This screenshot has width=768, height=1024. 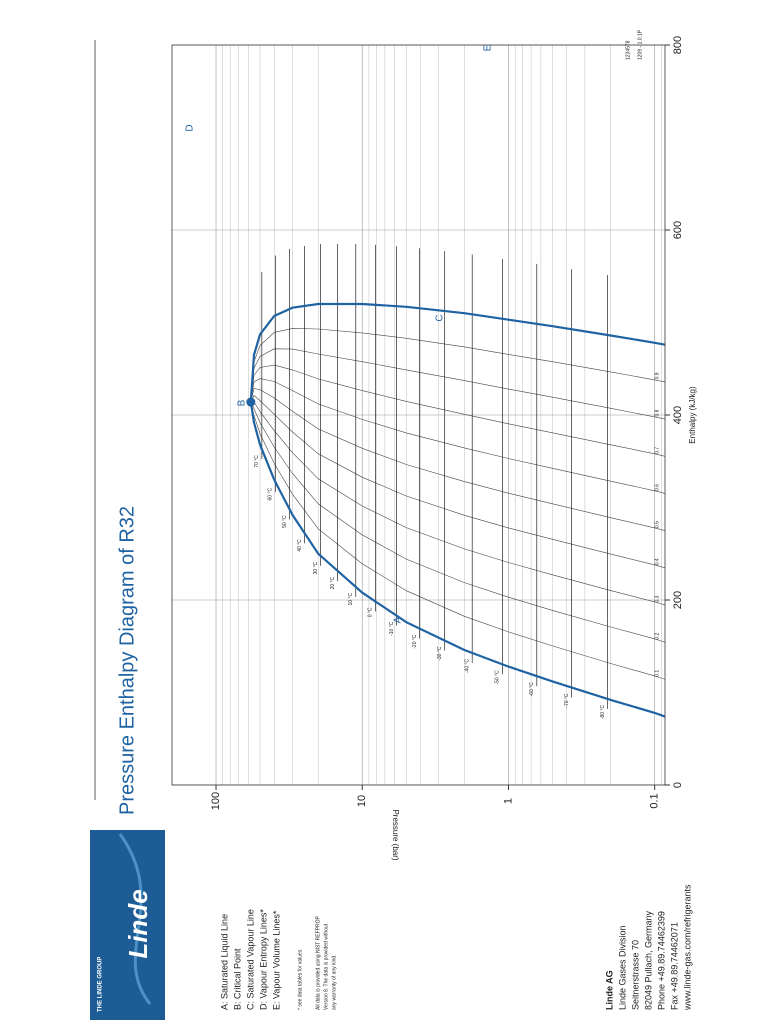 What do you see at coordinates (392, 628) in the screenshot?
I see `isotherm-label: -10 °C` at bounding box center [392, 628].